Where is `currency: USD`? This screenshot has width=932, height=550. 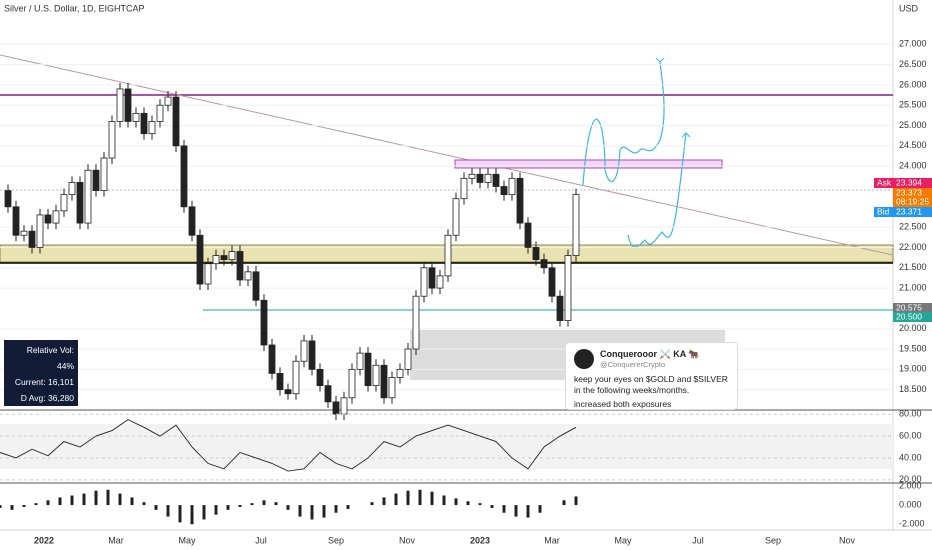
currency: USD is located at coordinates (909, 8).